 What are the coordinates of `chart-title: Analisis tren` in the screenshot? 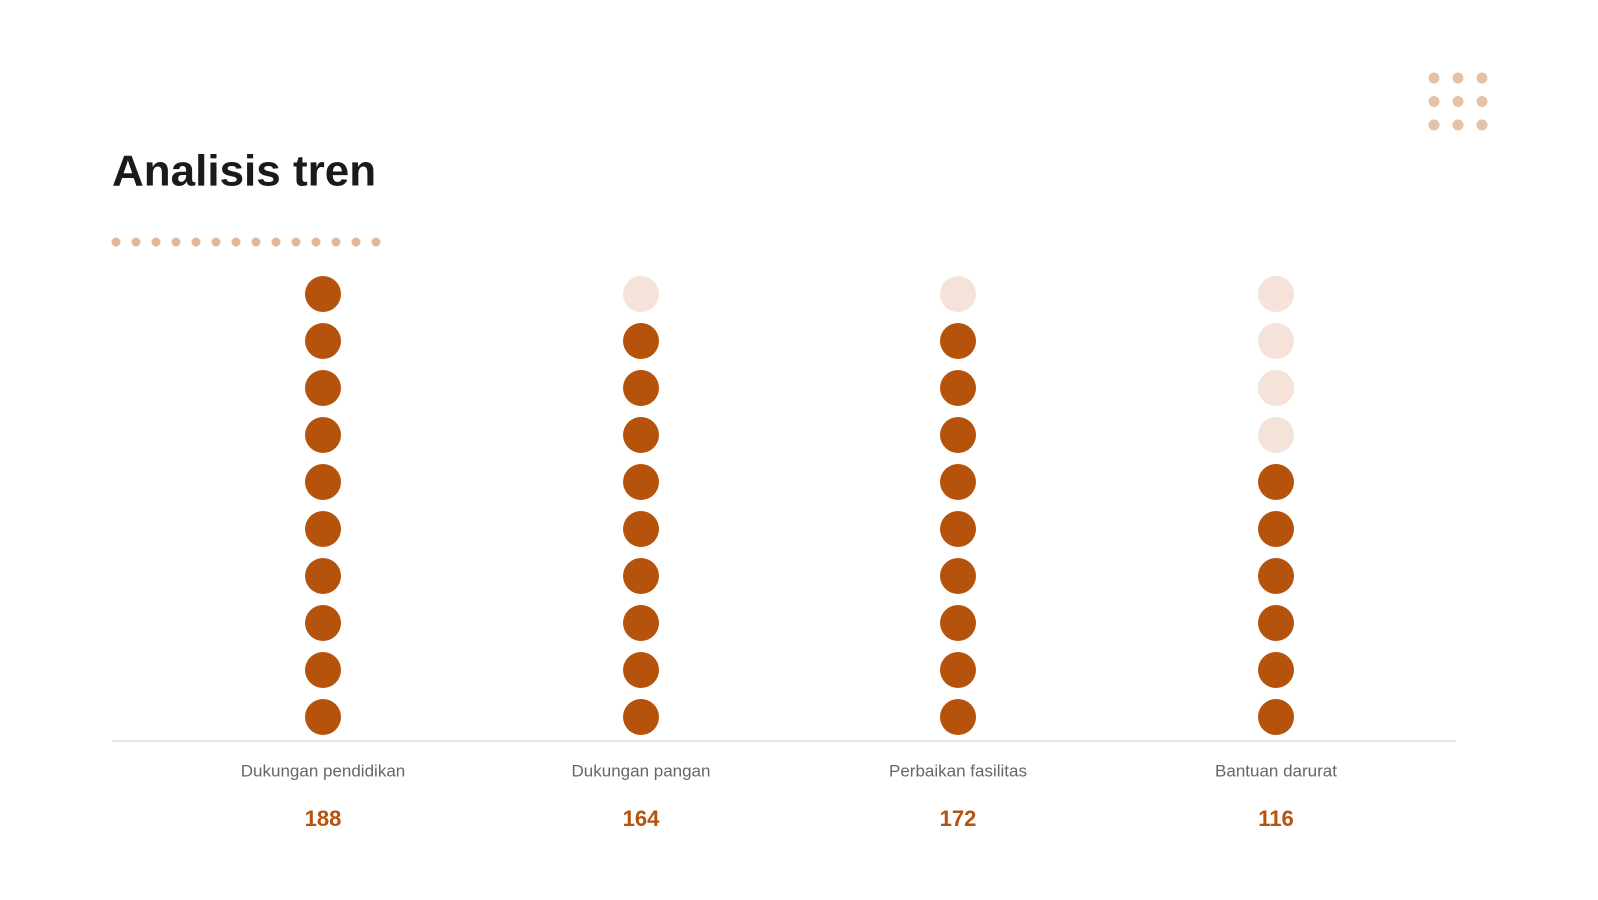 It's located at (244, 171).